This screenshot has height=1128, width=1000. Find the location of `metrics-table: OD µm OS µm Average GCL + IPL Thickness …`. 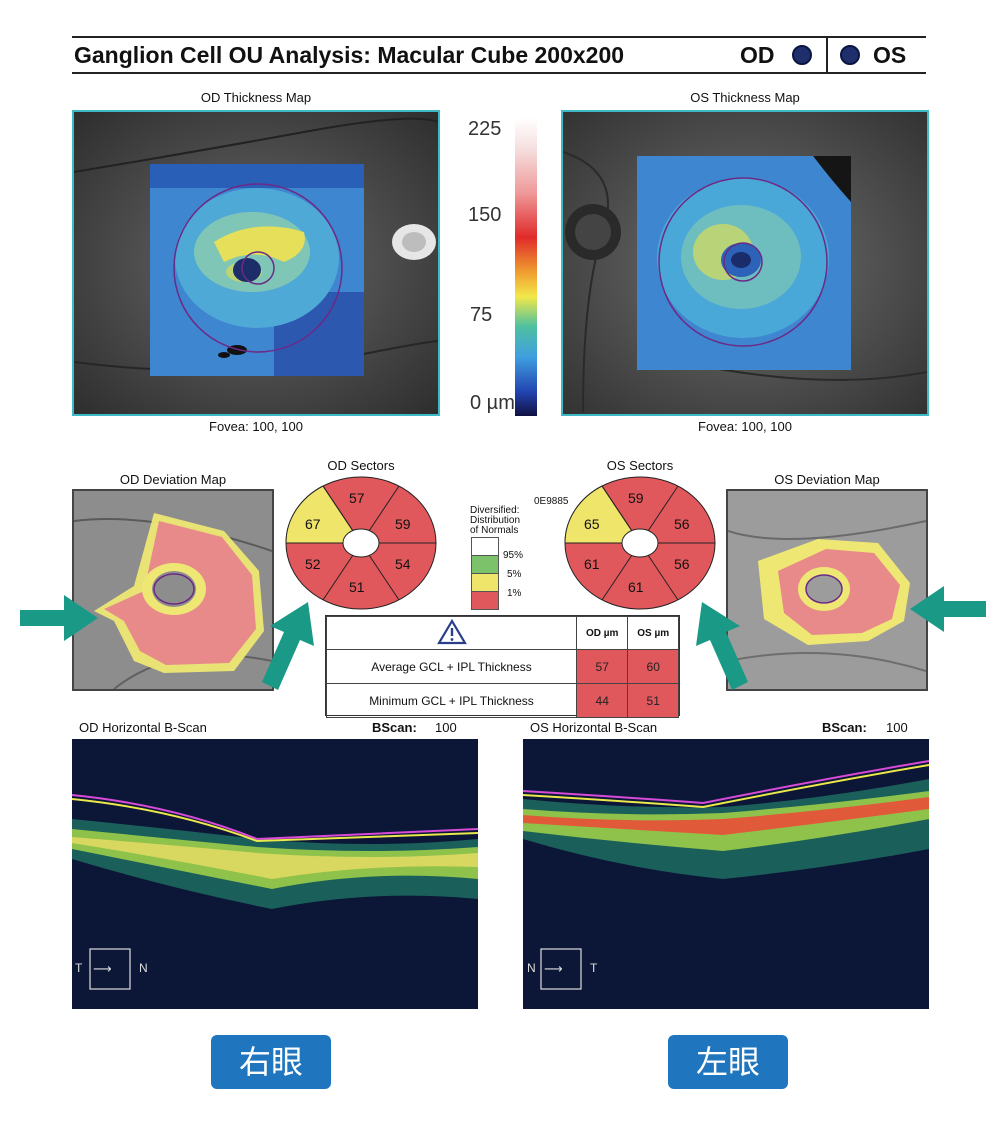

metrics-table: OD µm OS µm Average GCL + IPL Thickness … is located at coordinates (502, 666).